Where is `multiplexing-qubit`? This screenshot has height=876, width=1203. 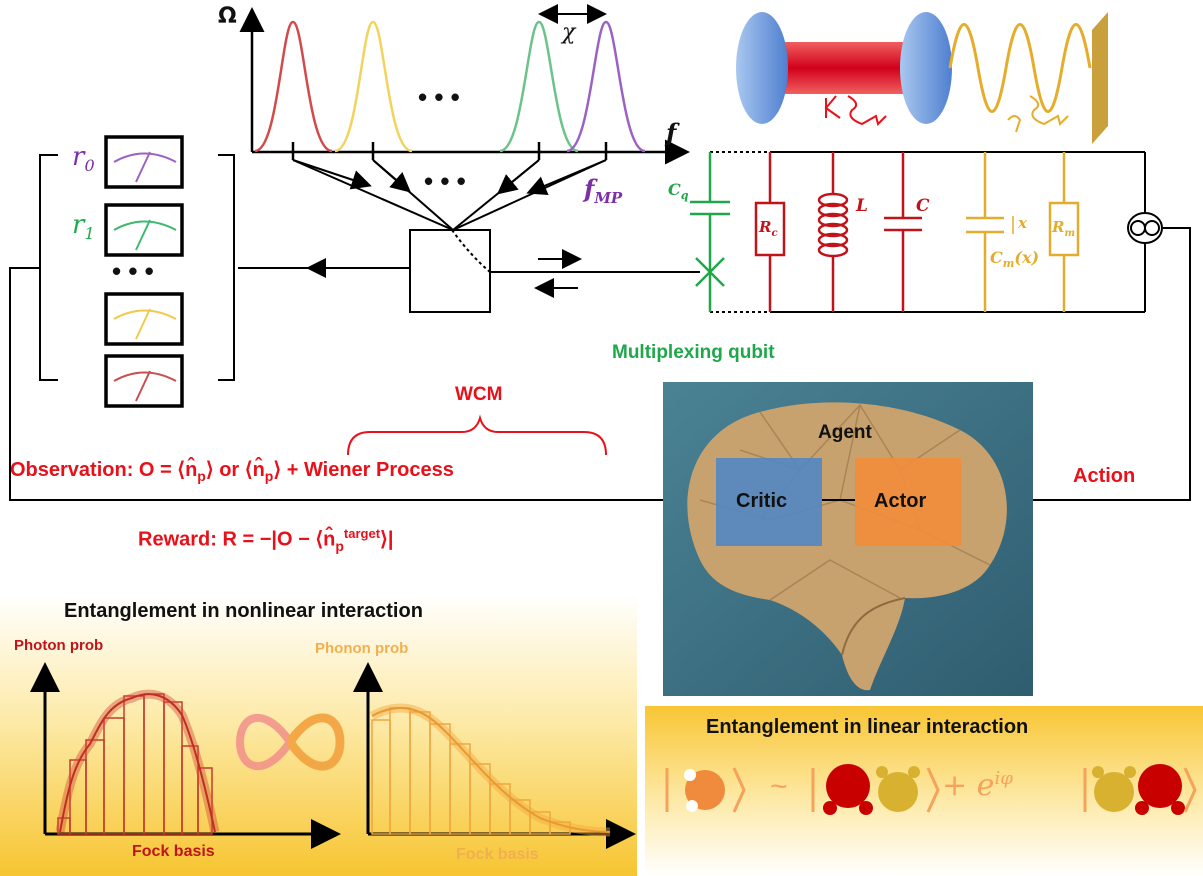 multiplexing-qubit is located at coordinates (710, 232).